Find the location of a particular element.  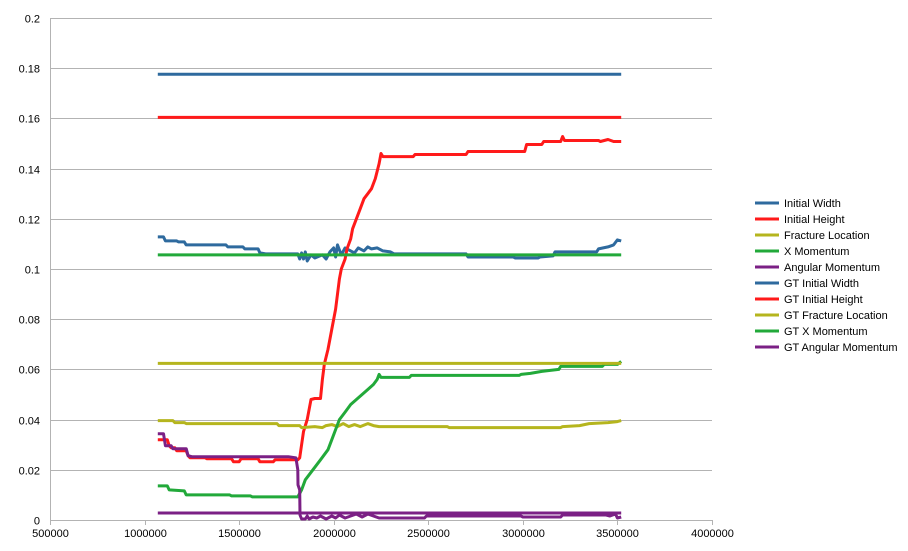

x-tick-label: 1500000 is located at coordinates (239, 534).